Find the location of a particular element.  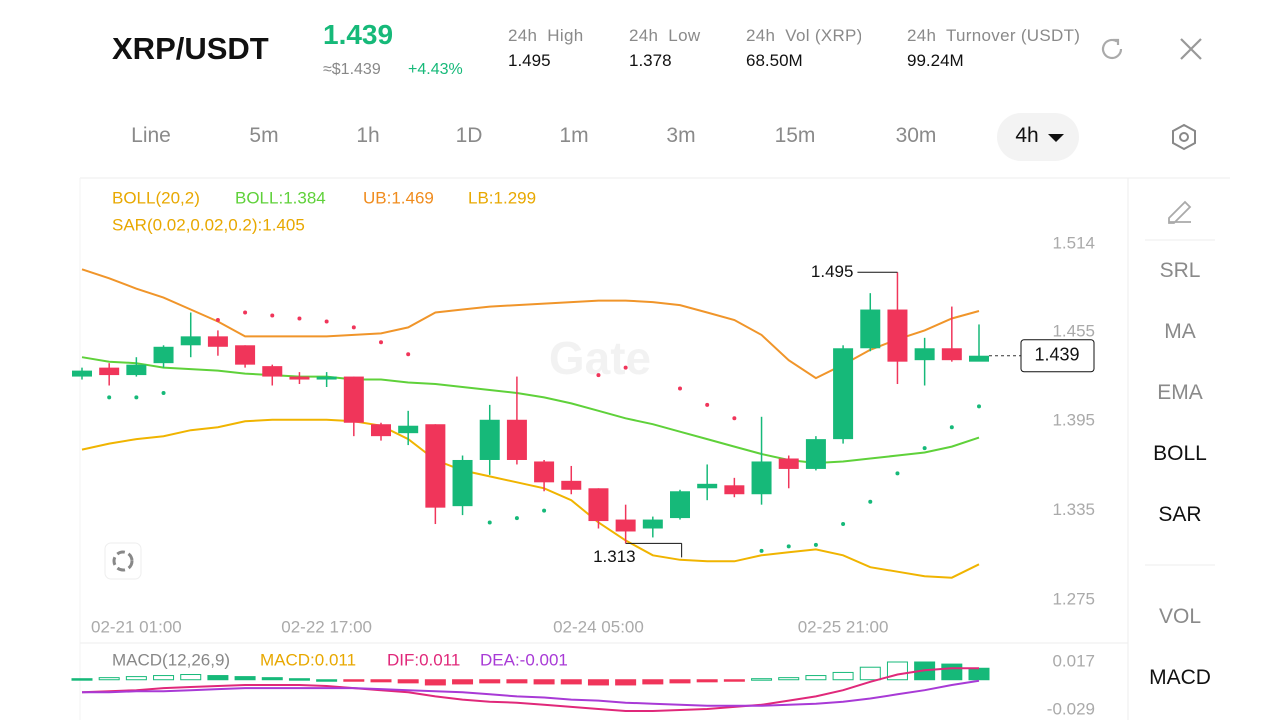

x-tick-label: 02-21 01:00 is located at coordinates (136, 626).